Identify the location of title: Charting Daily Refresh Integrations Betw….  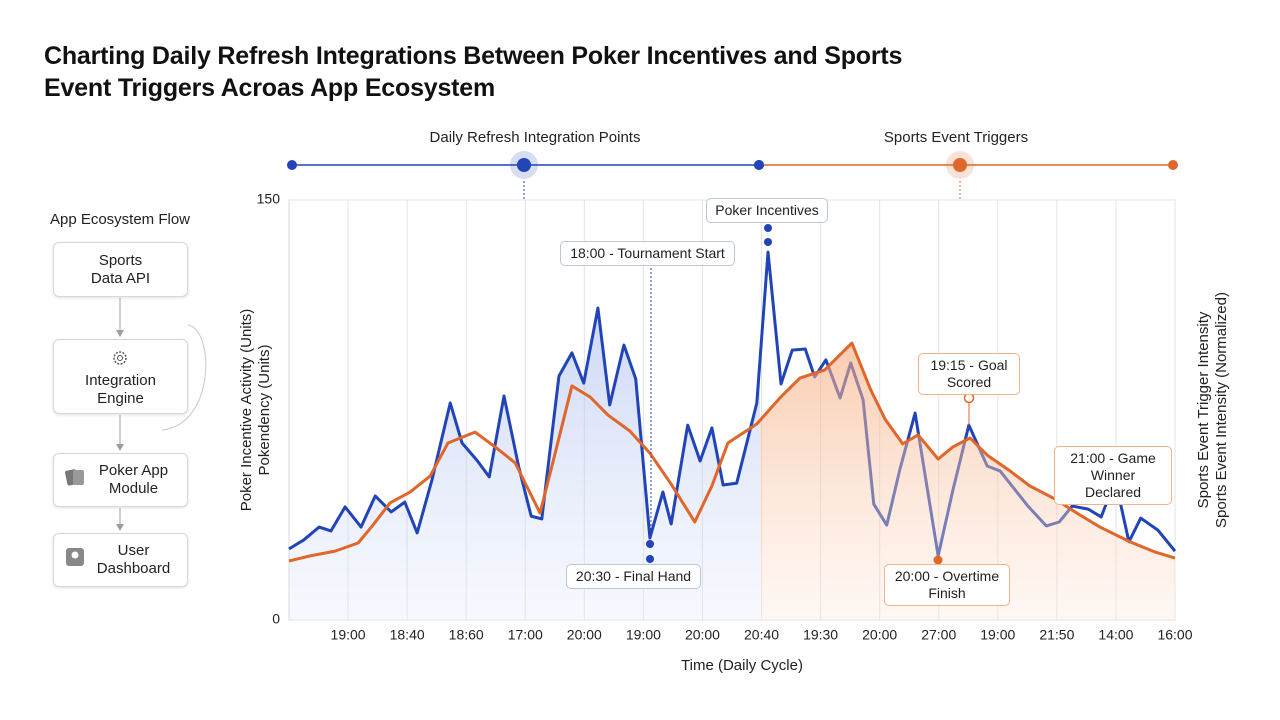
(473, 72).